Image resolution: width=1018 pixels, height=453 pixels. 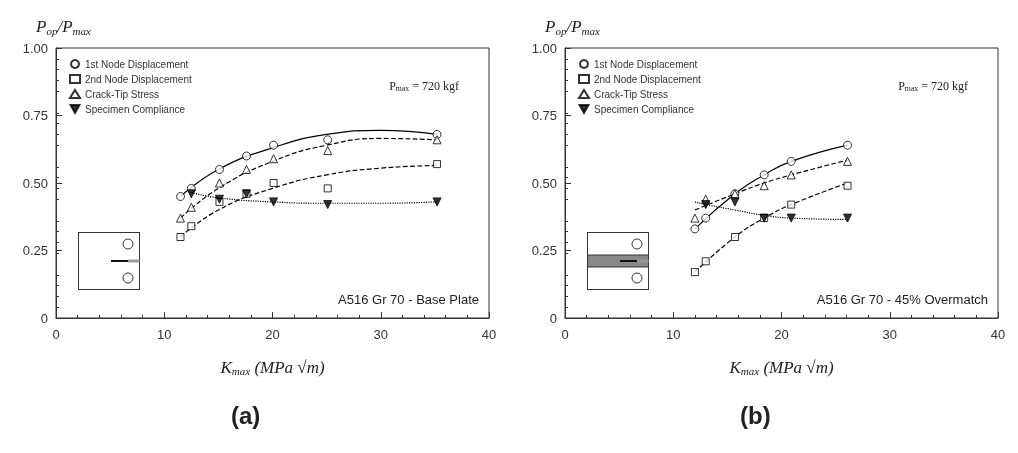 What do you see at coordinates (409, 299) in the screenshot?
I see `annotation: A516 Gr 70 - Base Plate` at bounding box center [409, 299].